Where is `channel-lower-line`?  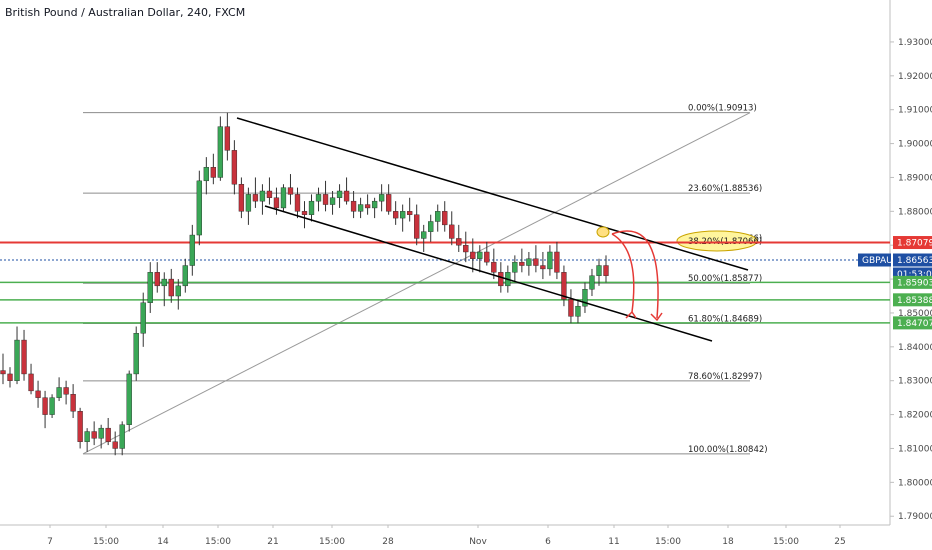
channel-lower-line is located at coordinates (488, 273).